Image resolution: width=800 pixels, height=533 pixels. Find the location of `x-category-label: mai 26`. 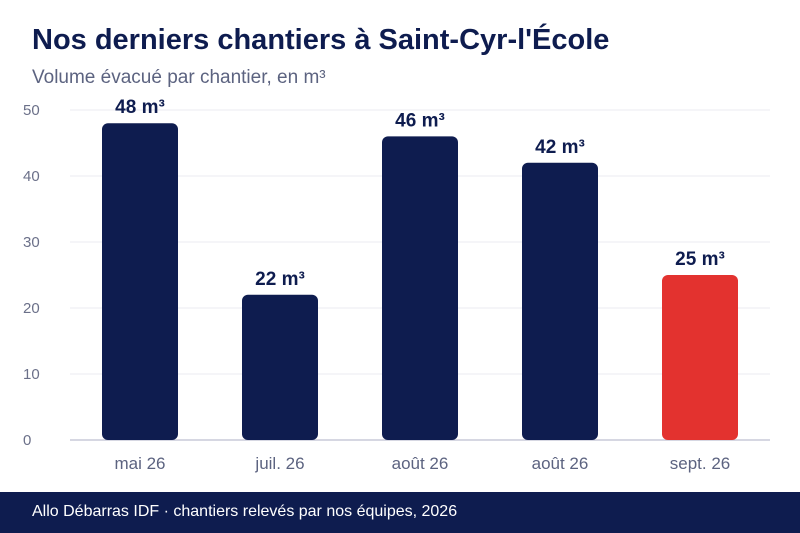

x-category-label: mai 26 is located at coordinates (139, 463).